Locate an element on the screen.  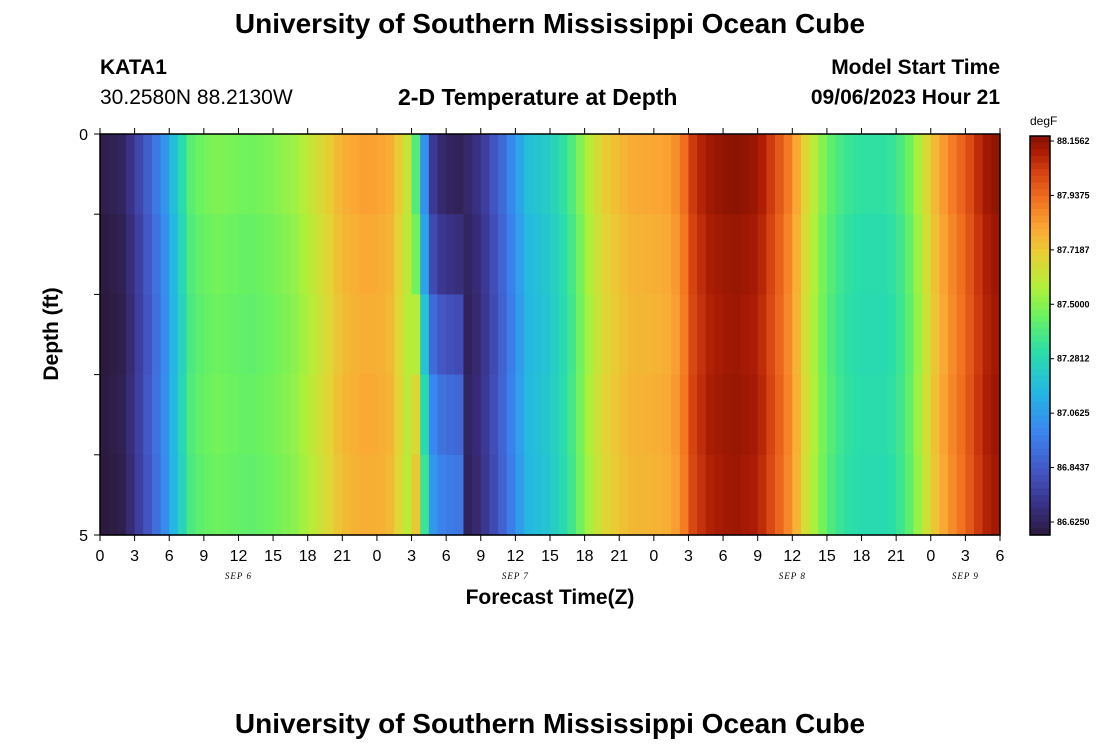
colorbar-label: 86.6250 is located at coordinates (1073, 522).